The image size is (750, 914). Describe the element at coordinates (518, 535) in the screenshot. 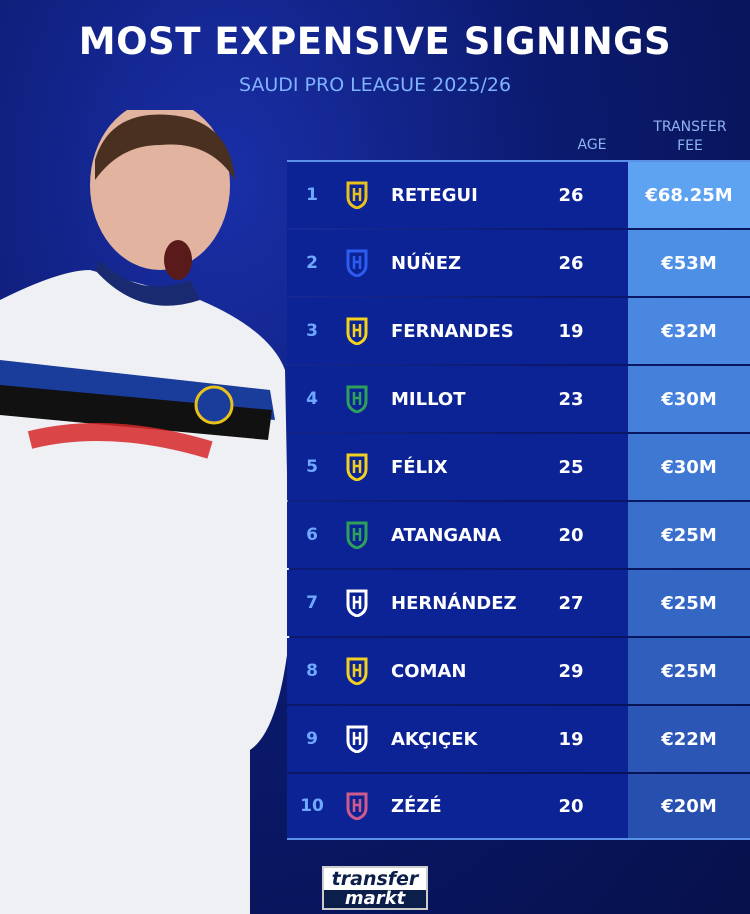

I see `table-row: 6 ATANGANA 20 €25M` at that location.